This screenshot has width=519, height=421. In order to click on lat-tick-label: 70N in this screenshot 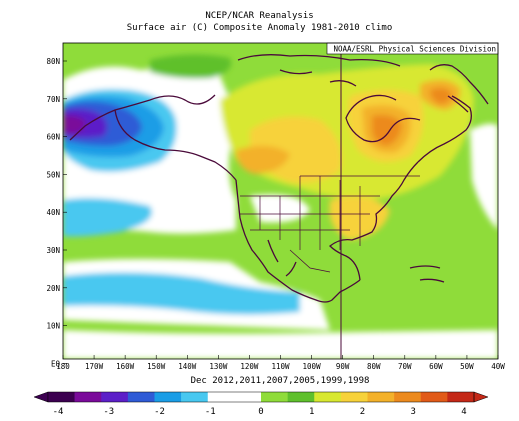, I will do `click(53, 99)`.